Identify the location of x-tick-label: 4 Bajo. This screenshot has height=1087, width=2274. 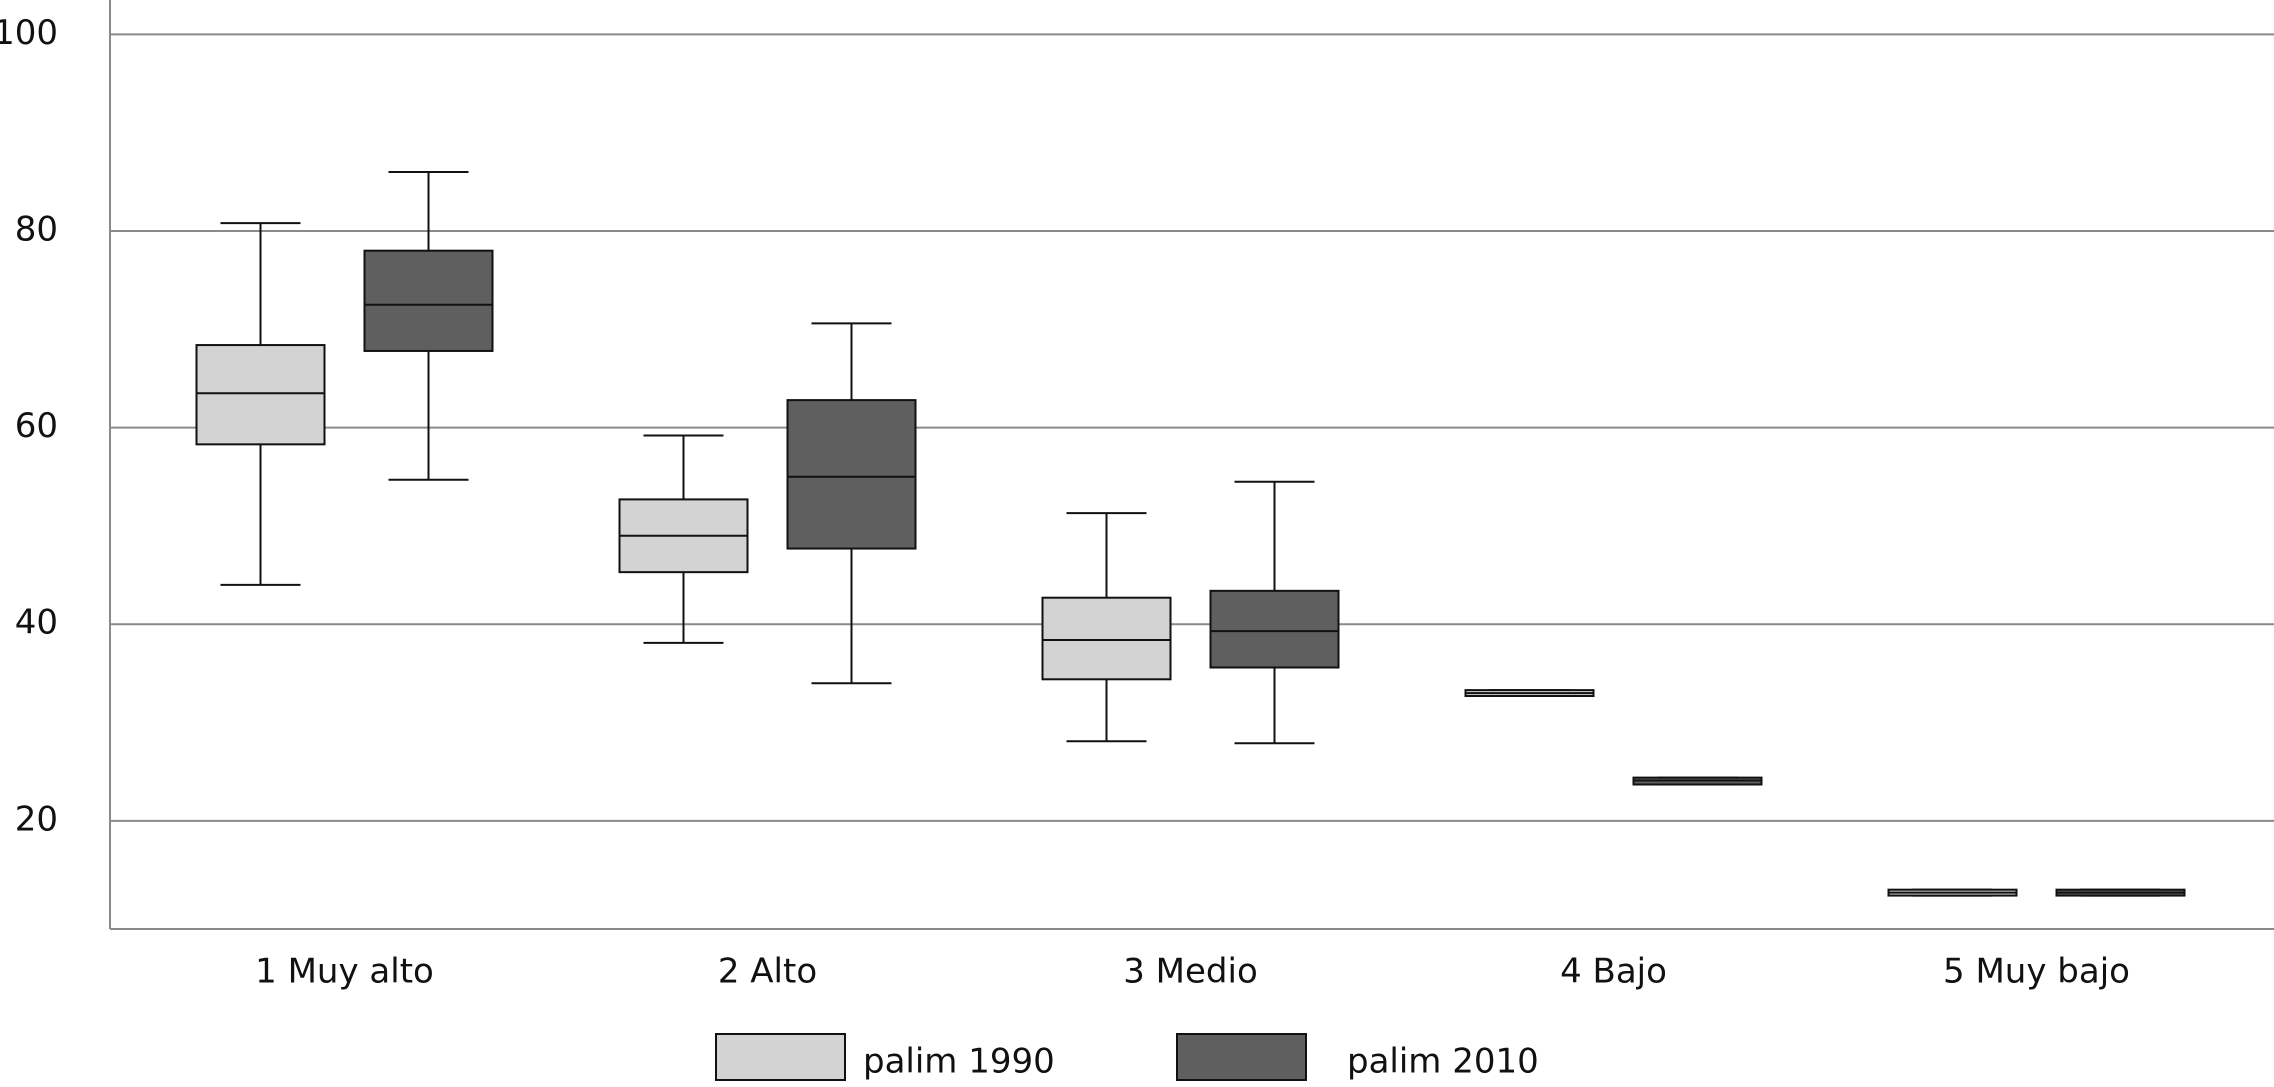
(1613, 972).